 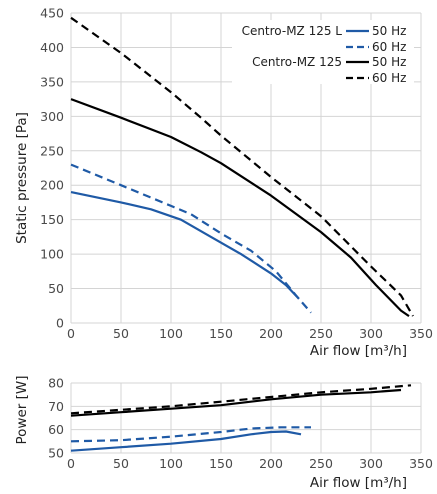 I want to click on pressure-x-tick-label: 350, so click(x=421, y=333).